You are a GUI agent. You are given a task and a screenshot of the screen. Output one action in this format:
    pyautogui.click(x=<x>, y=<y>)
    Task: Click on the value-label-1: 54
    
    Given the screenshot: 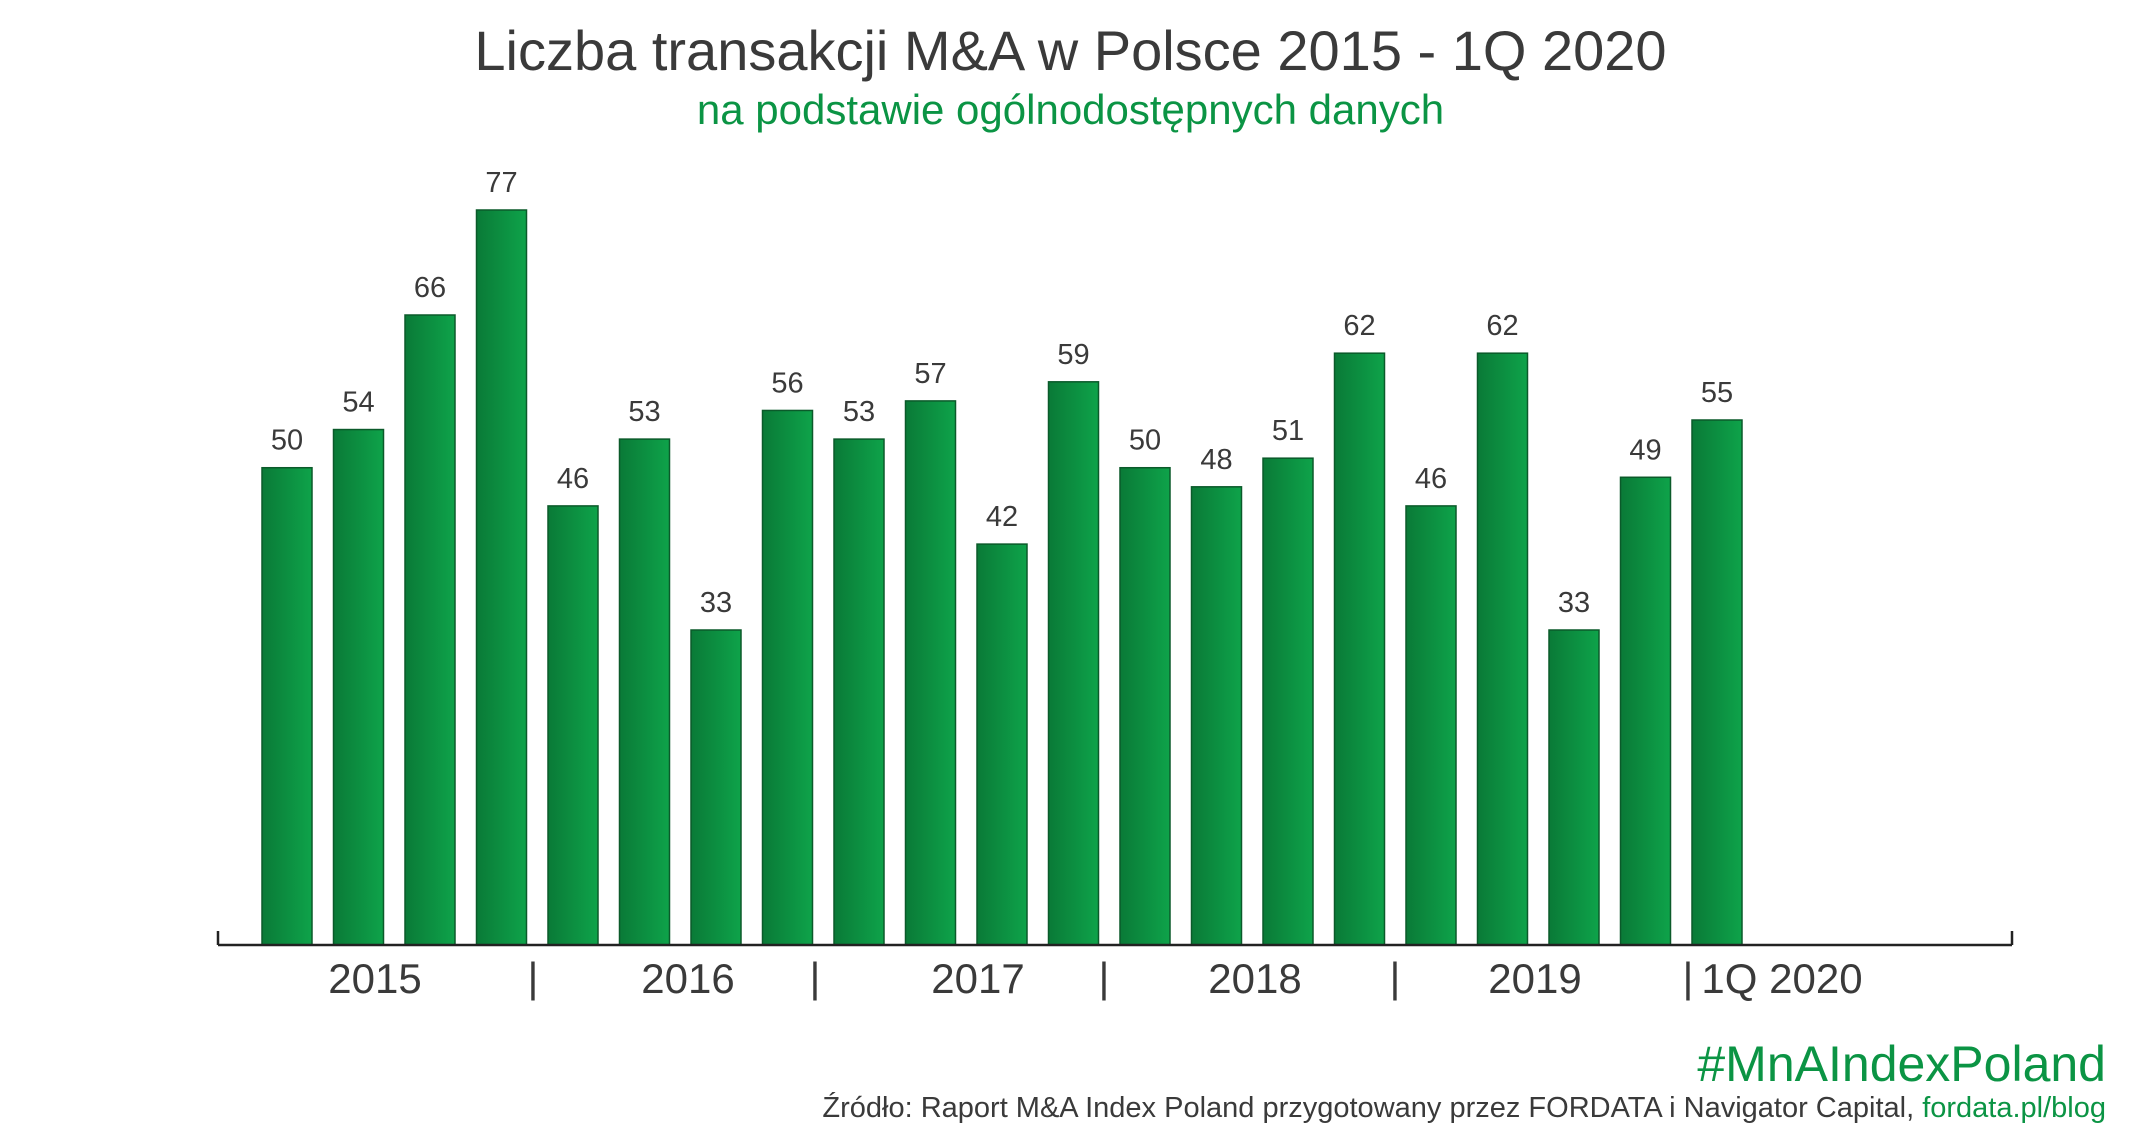 What is the action you would take?
    pyautogui.click(x=358, y=403)
    